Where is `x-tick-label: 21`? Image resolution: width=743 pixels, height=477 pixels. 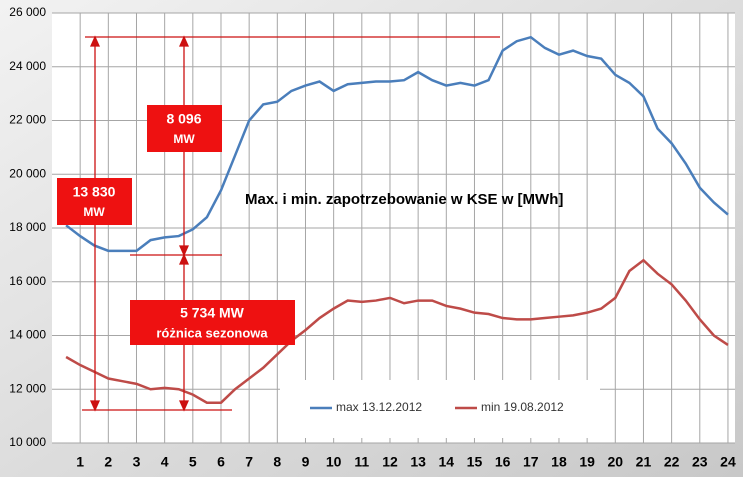
x-tick-label: 21 is located at coordinates (644, 462).